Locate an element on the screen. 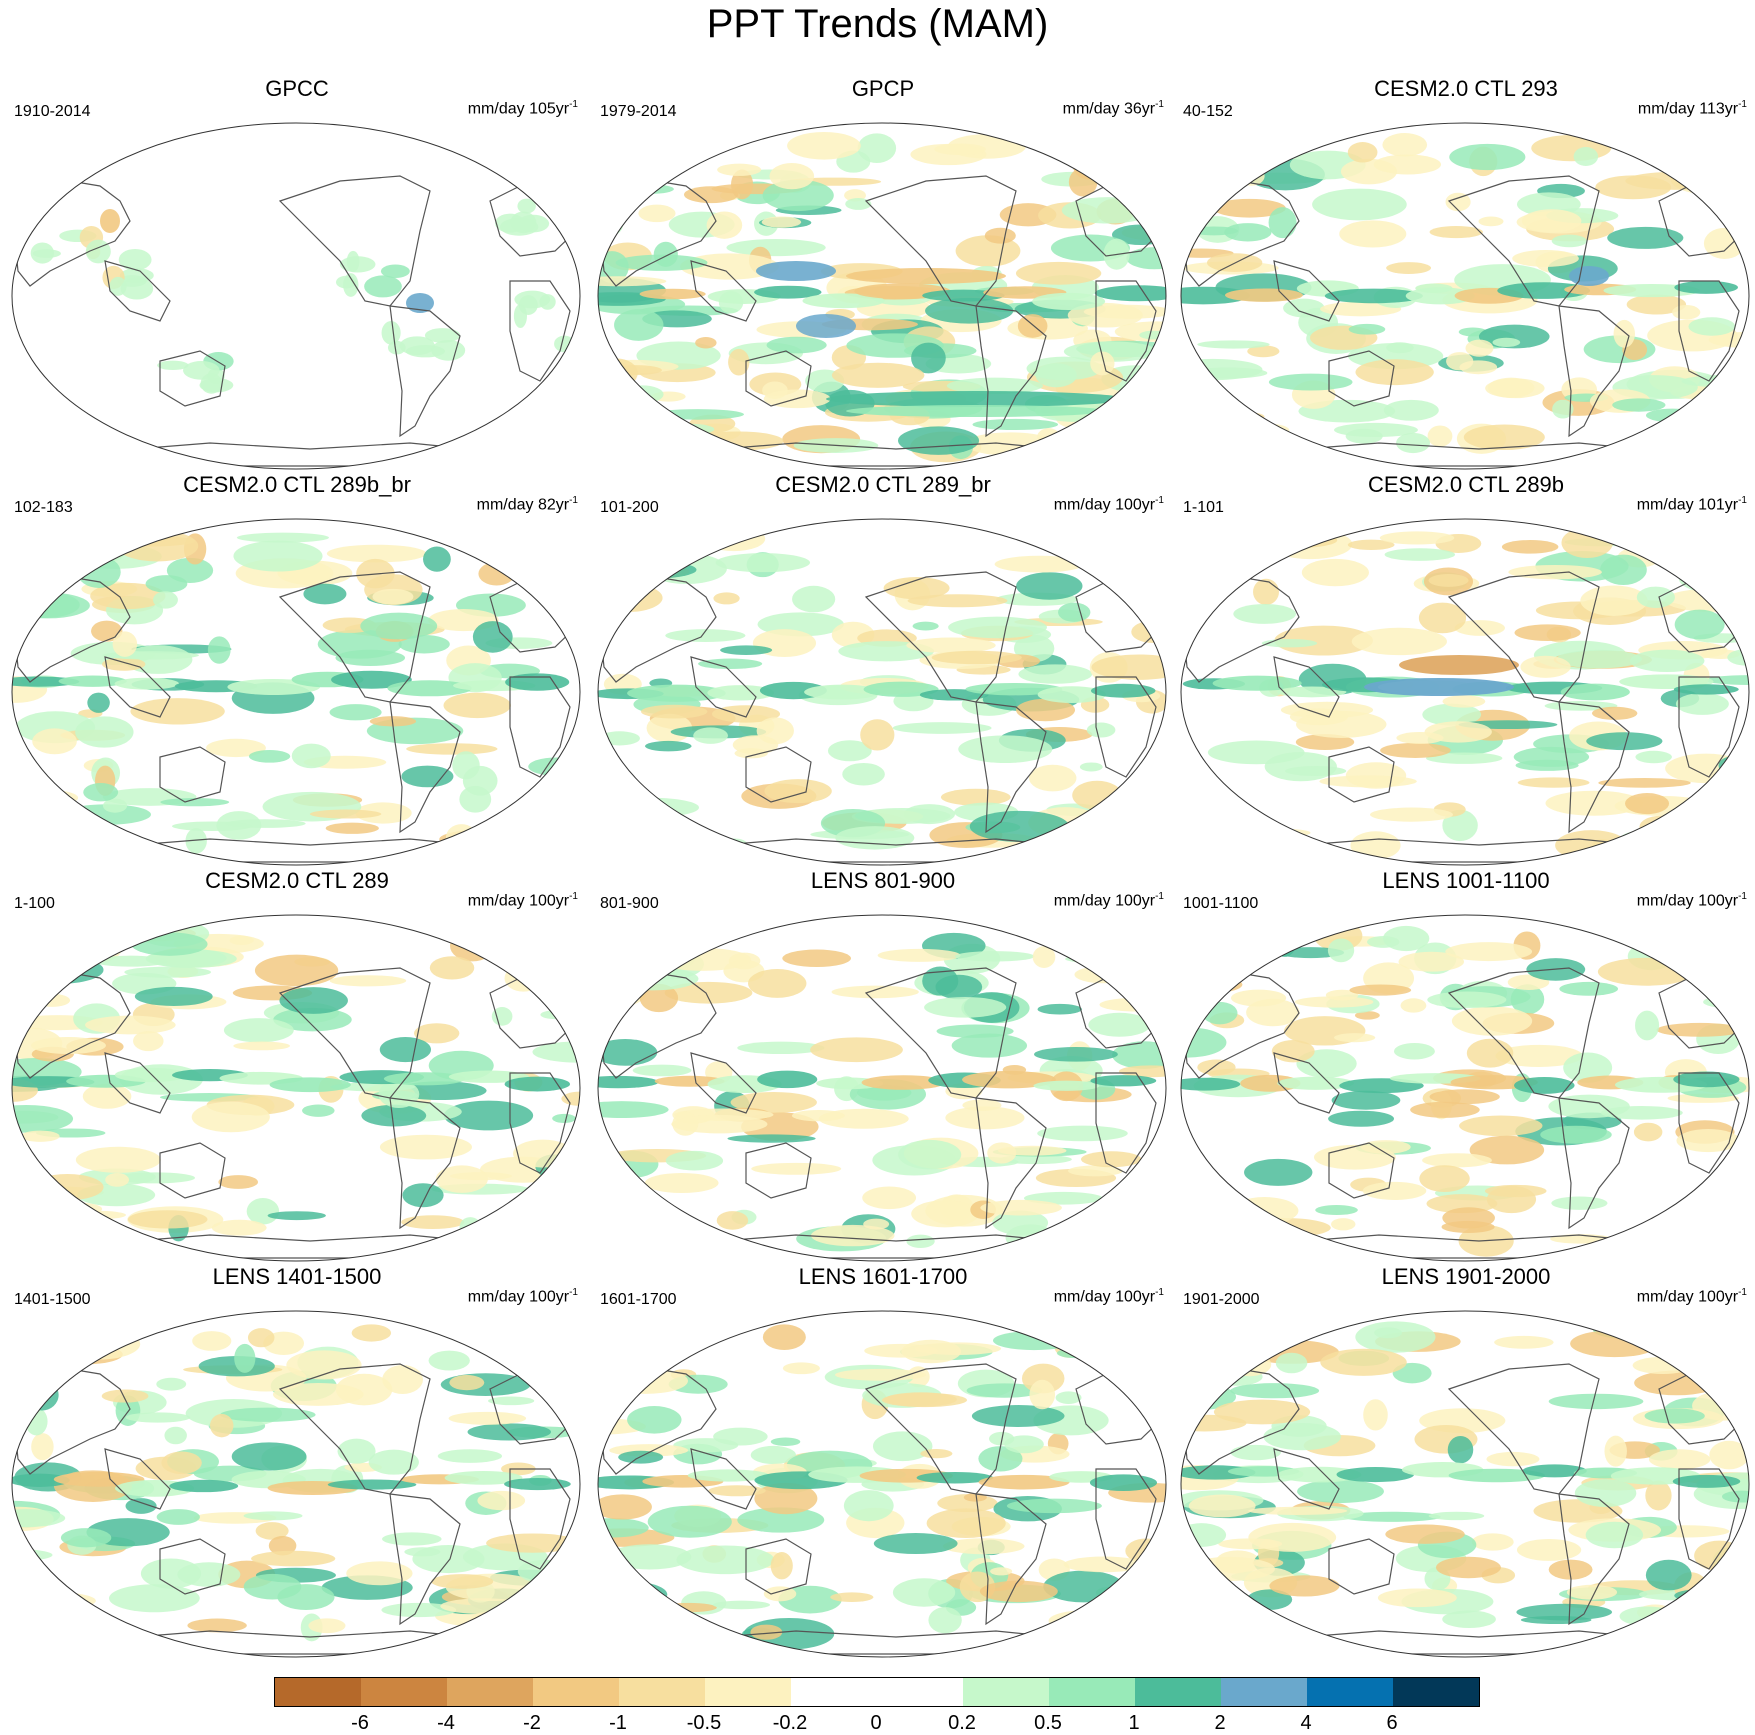  panel-units: mm/day 113yr-1 is located at coordinates (1692, 108).